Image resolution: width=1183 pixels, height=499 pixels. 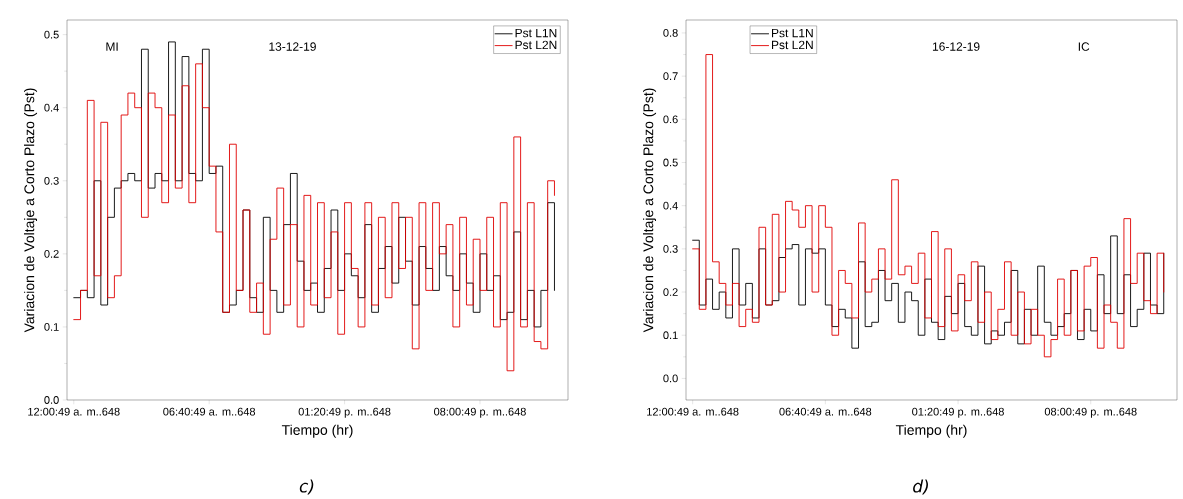 I want to click on annotation: IC, so click(x=1084, y=46).